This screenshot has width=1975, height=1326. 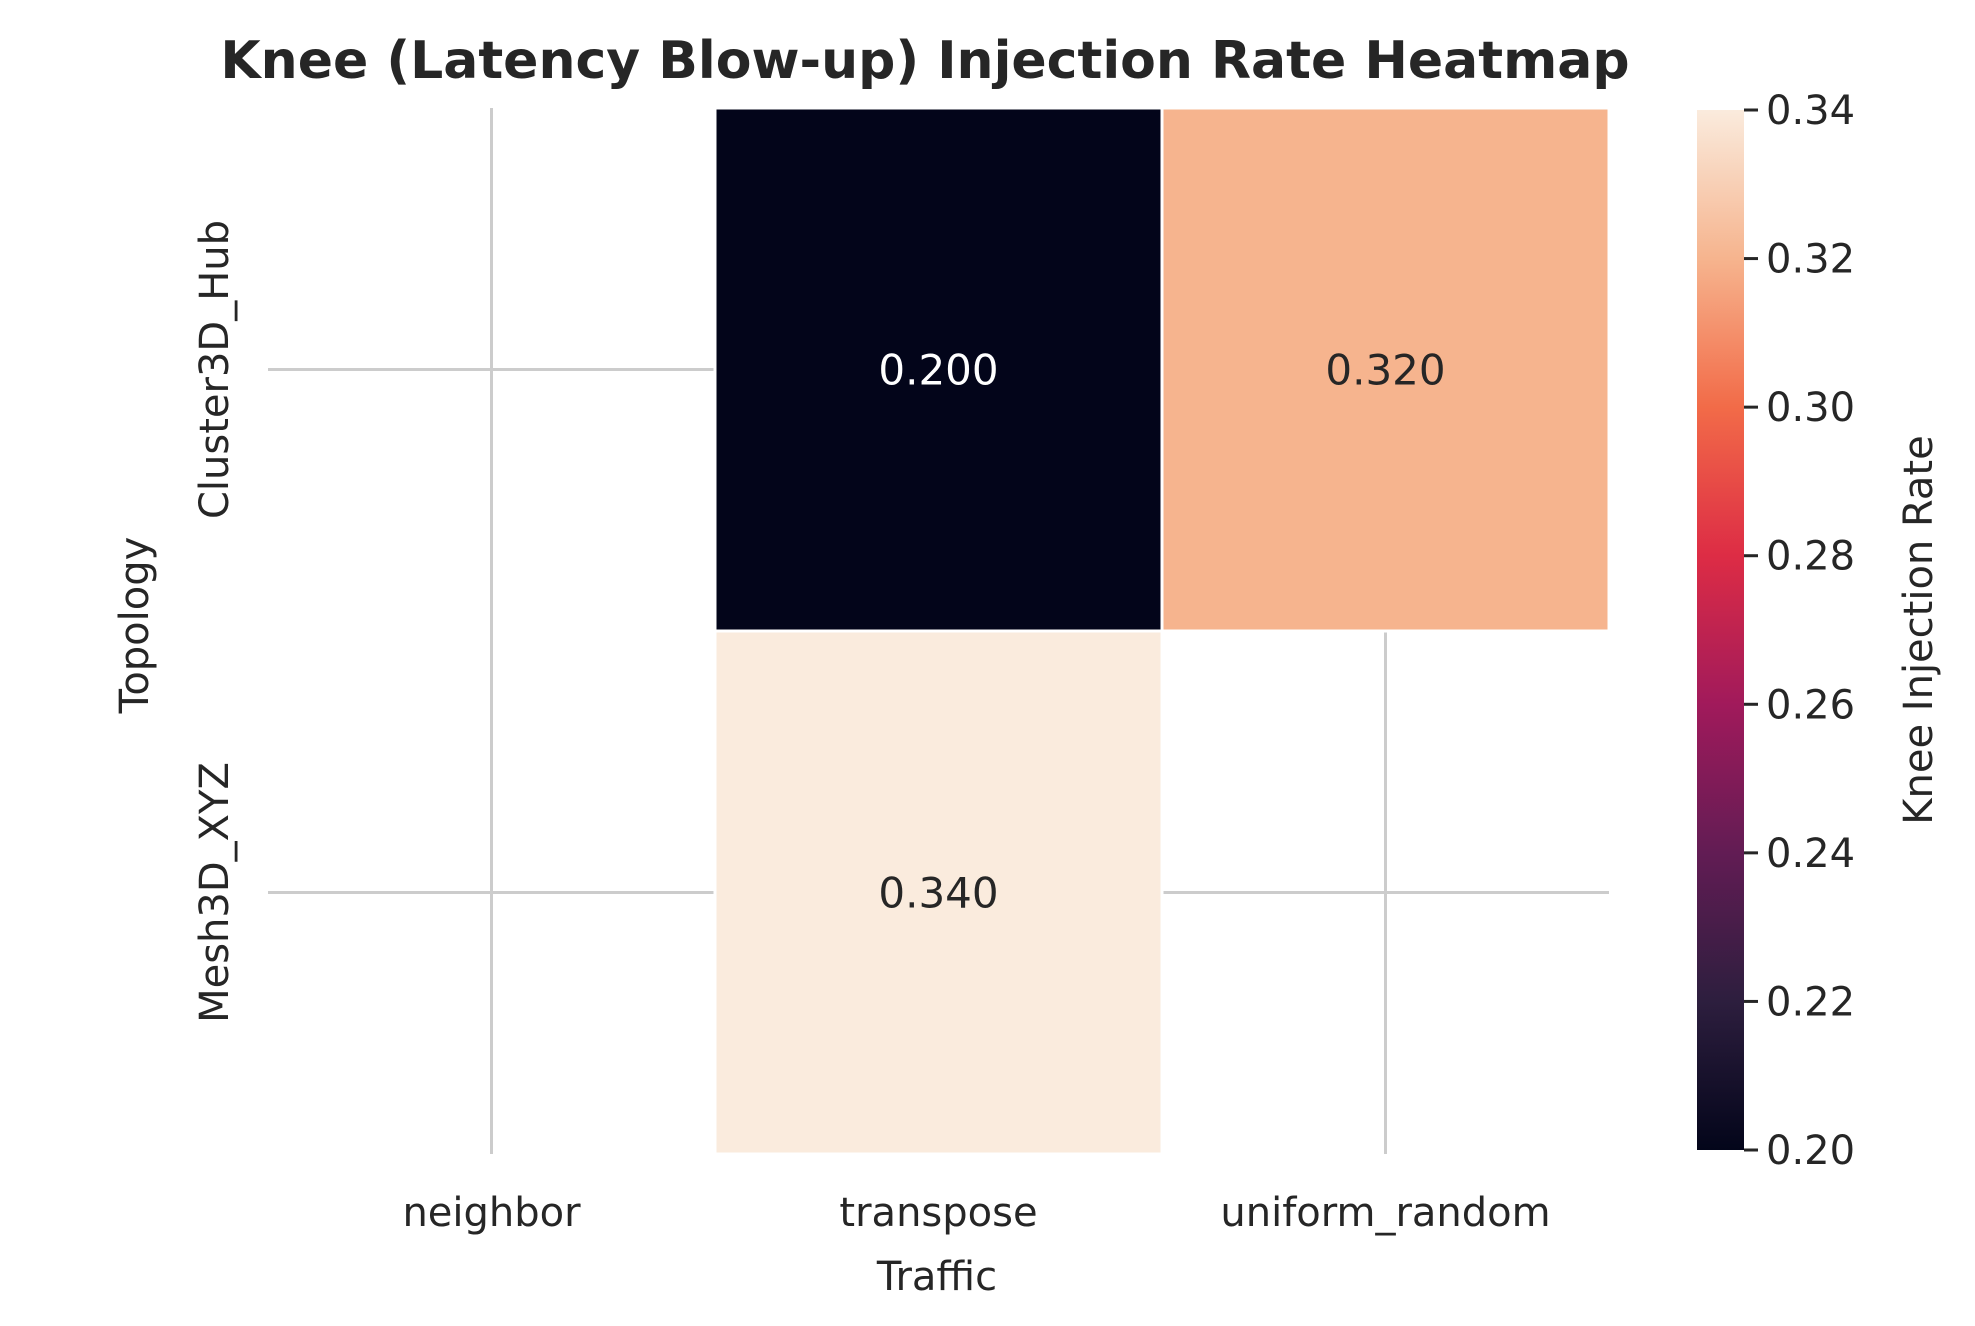 What do you see at coordinates (215, 621) in the screenshot?
I see `y-axis-ticks: Cluster3D_Hub Mesh3D_XYZ` at bounding box center [215, 621].